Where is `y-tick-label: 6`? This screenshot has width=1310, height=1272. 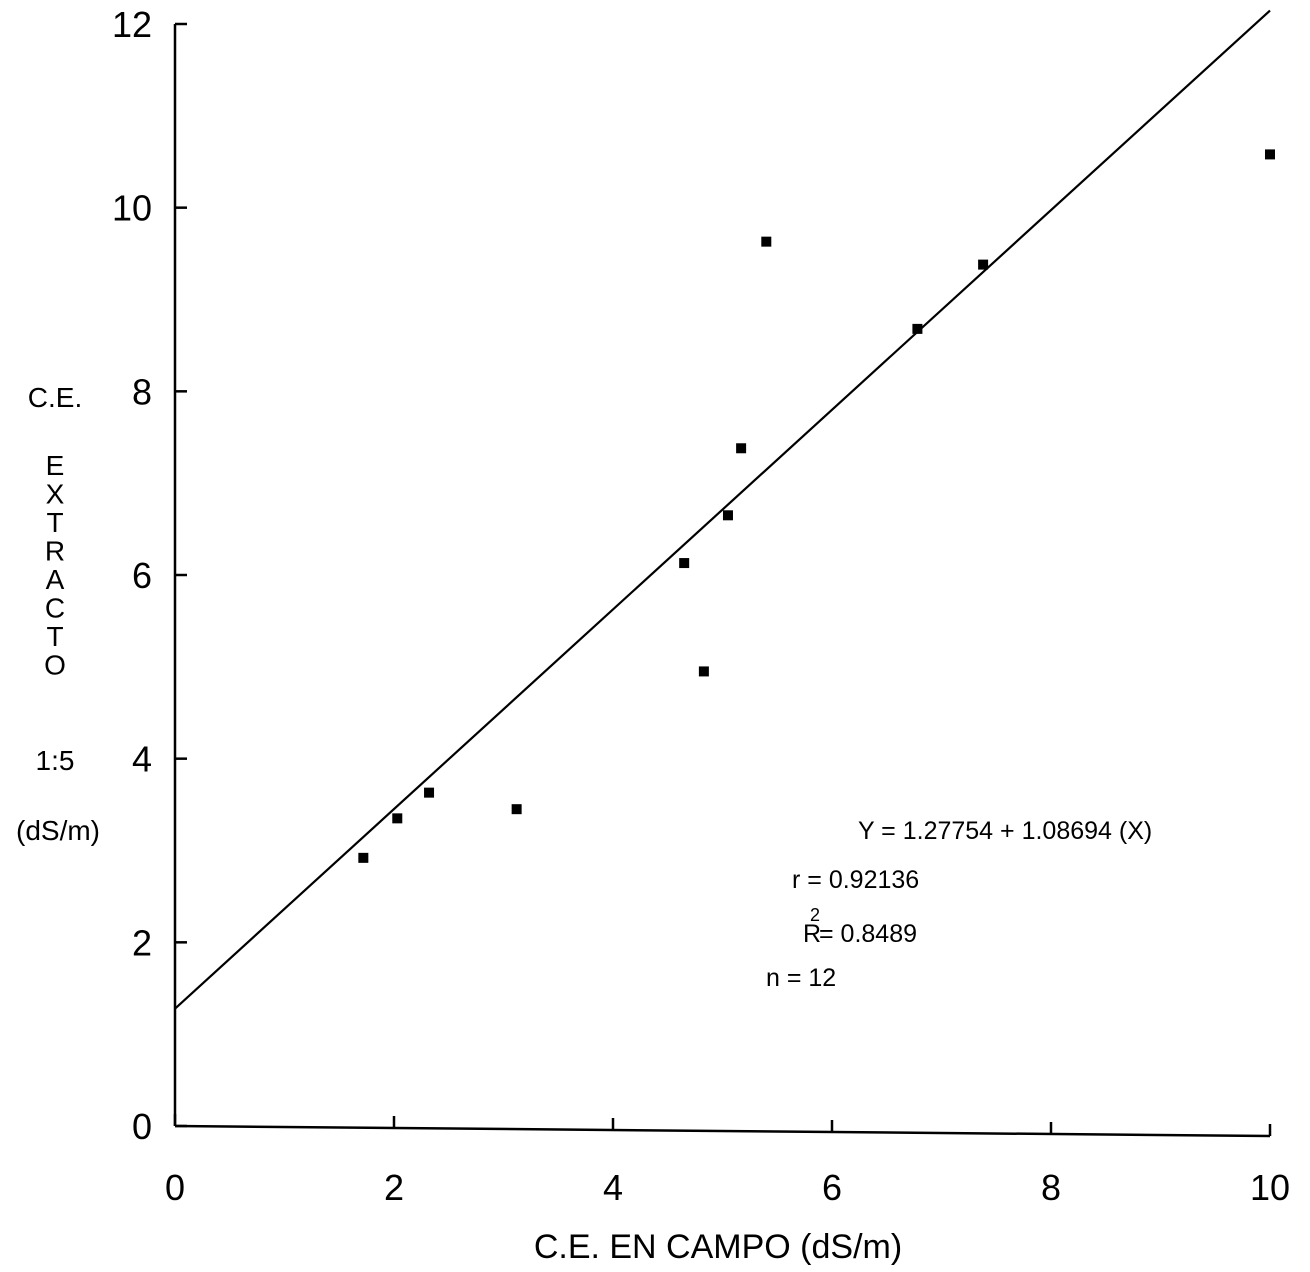
y-tick-label: 6 is located at coordinates (142, 575).